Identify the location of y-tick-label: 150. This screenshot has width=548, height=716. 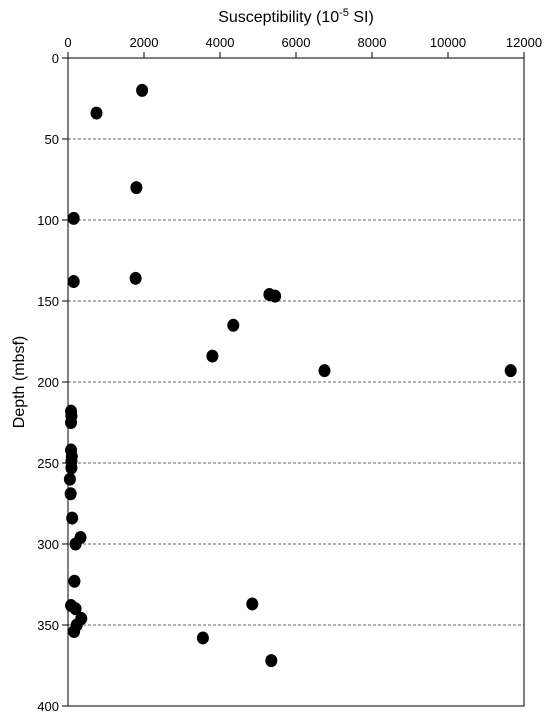
(48, 301).